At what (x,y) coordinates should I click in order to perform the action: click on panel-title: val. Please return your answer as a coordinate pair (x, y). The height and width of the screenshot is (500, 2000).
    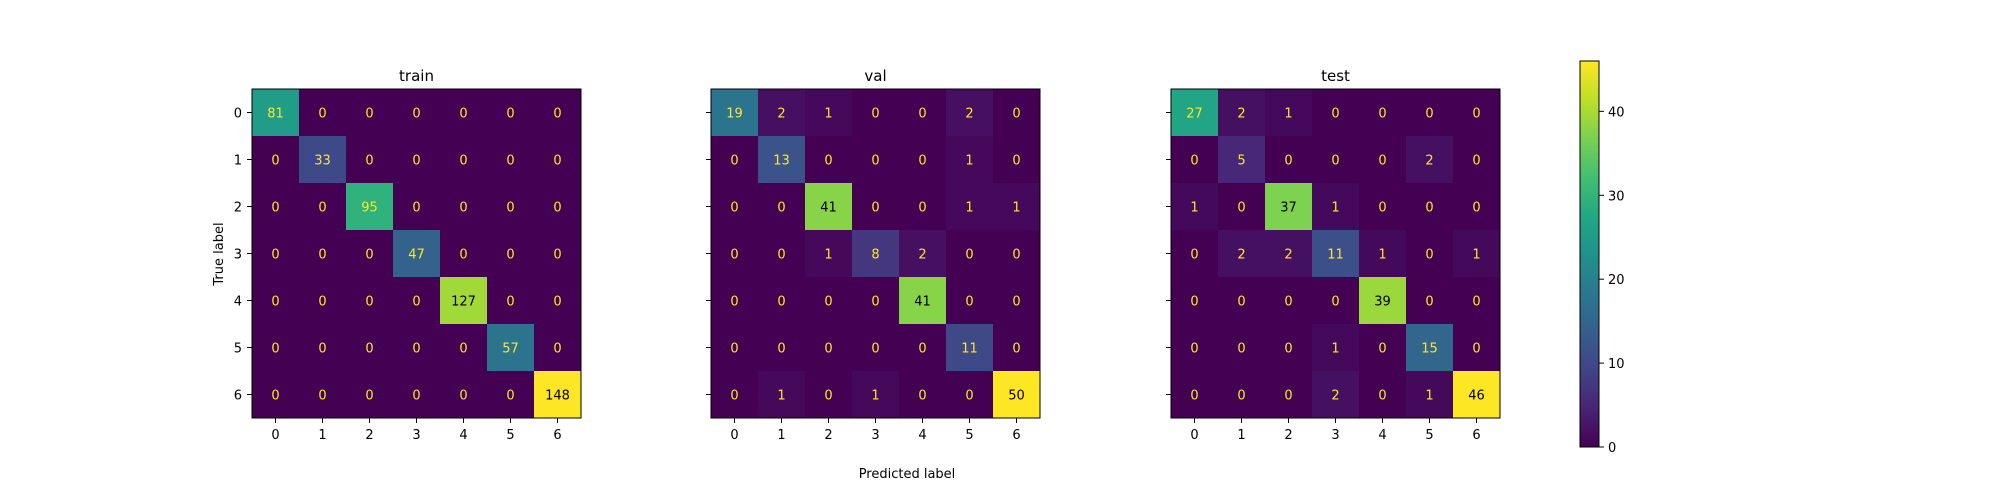
    Looking at the image, I should click on (875, 76).